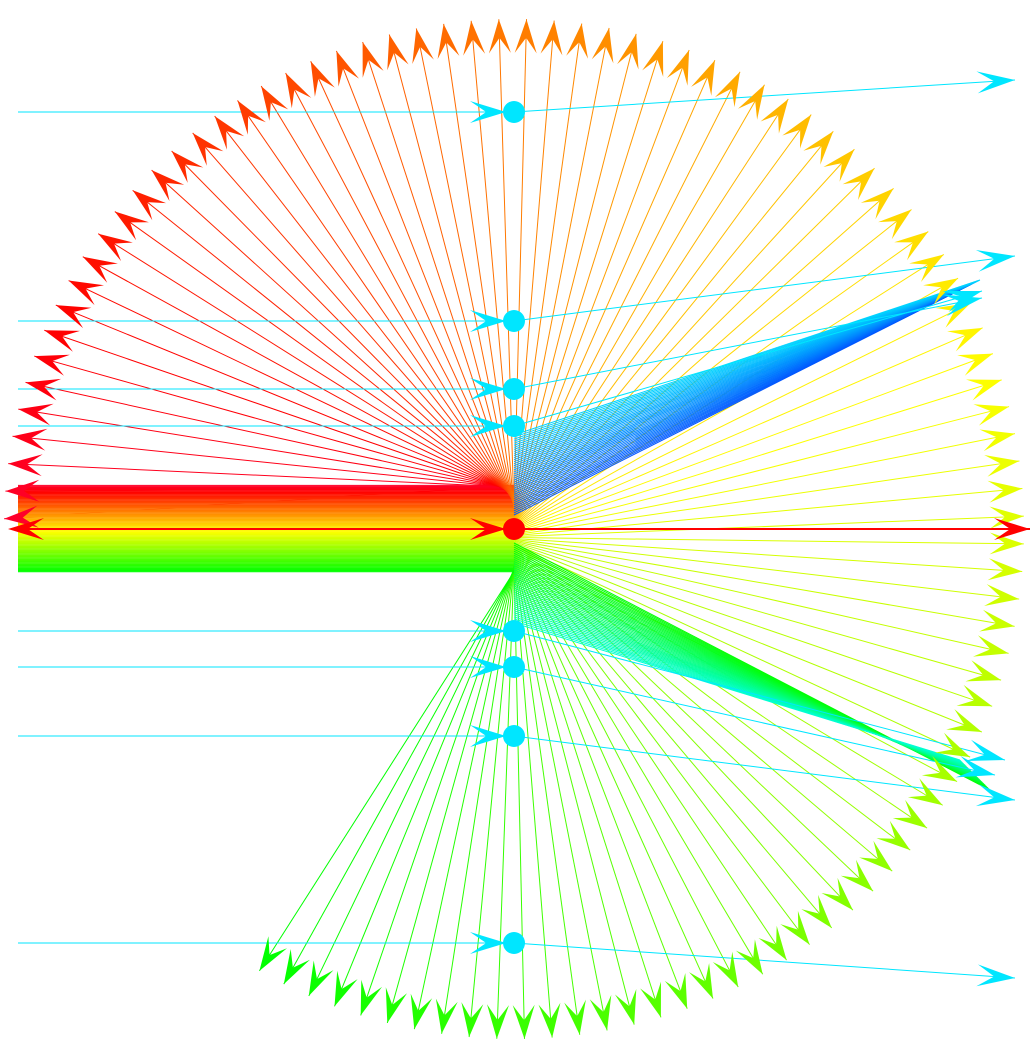 The width and height of the screenshot is (1033, 1053). I want to click on pivot-dots, so click(514, 527).